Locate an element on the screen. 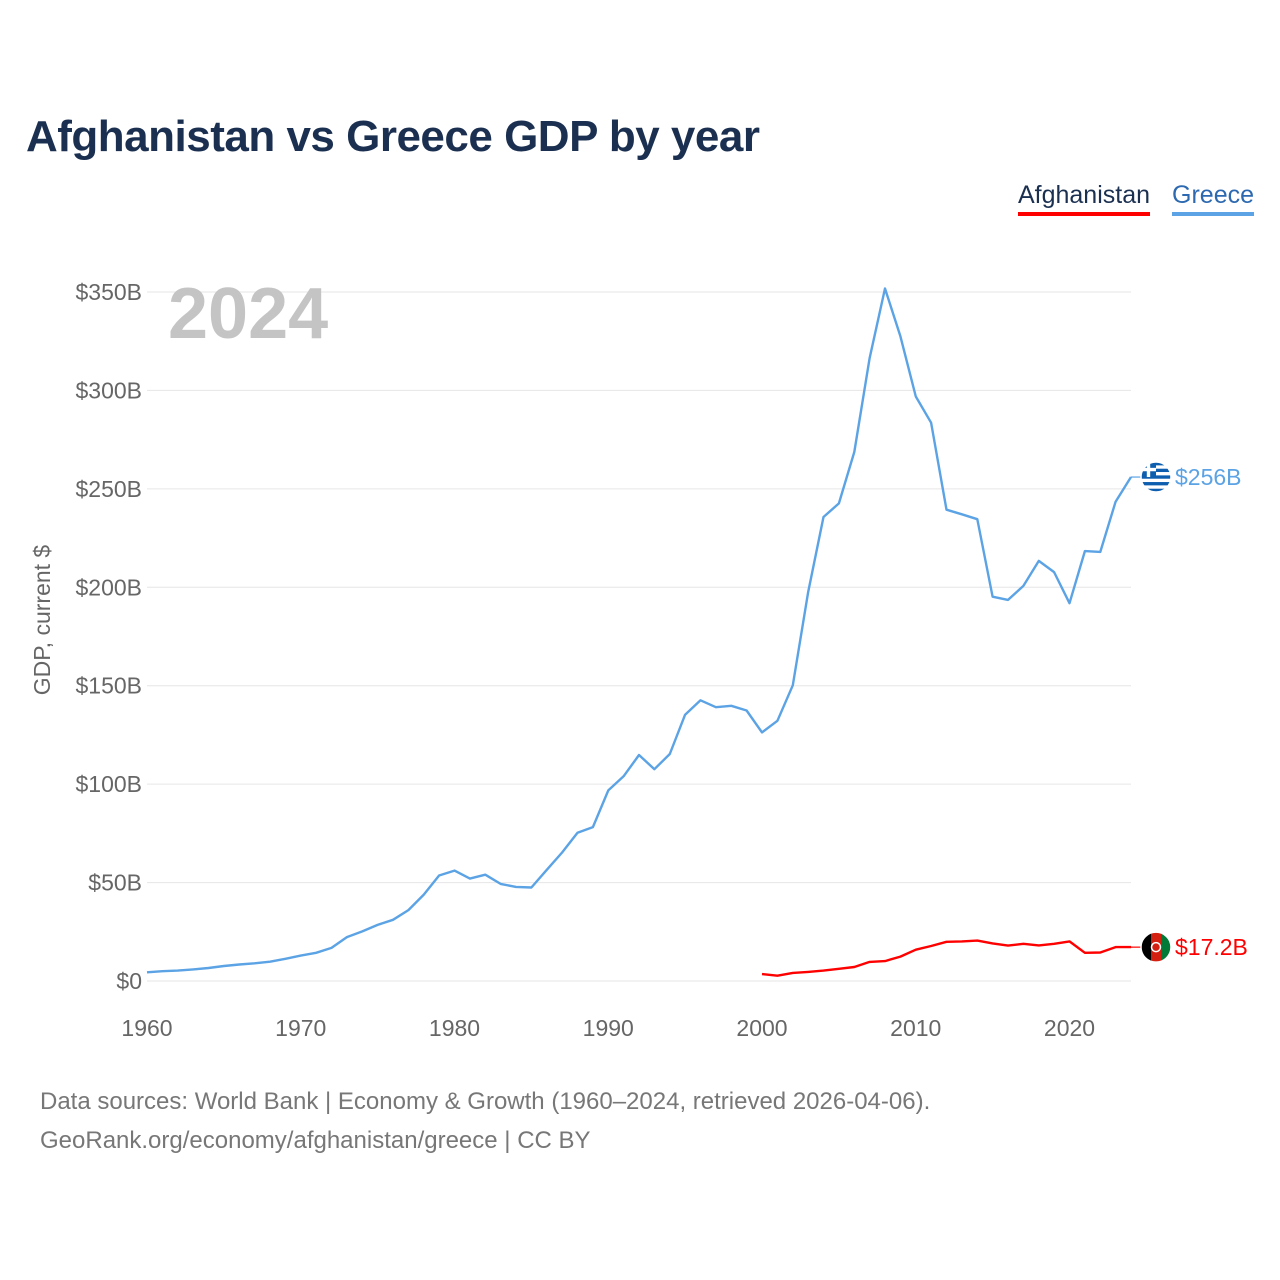 The width and height of the screenshot is (1280, 1280). x-axis-ticks: 1960 1970 1980 1990 2000 2010 2020 is located at coordinates (608, 1028).